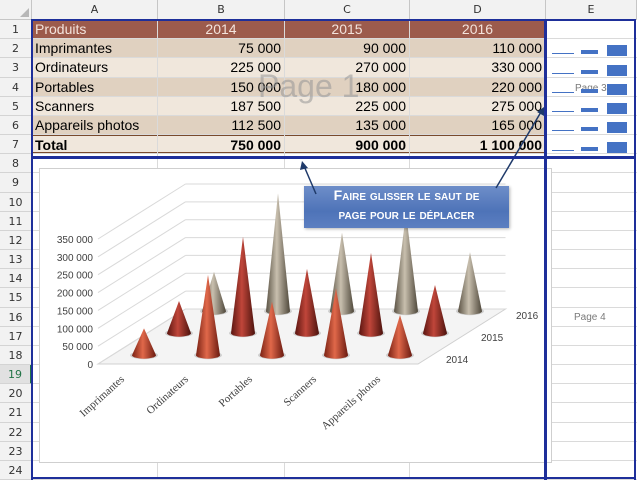  What do you see at coordinates (310, 180) in the screenshot?
I see `arrow-to-vertical-break` at bounding box center [310, 180].